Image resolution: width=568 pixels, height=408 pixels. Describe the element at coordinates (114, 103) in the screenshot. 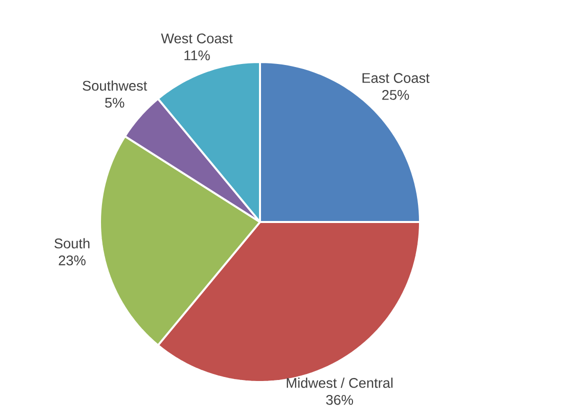

I see `data-label: 5%` at that location.